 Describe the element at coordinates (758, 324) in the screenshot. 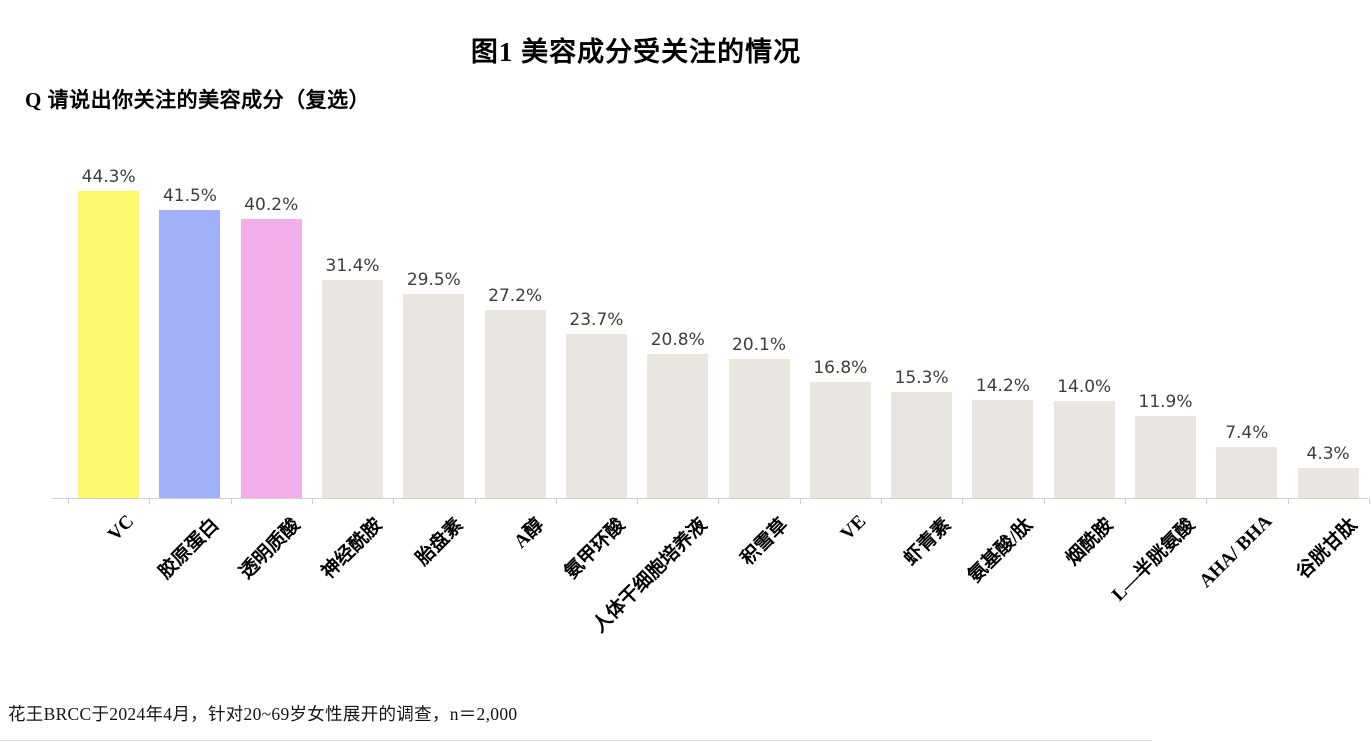

I see `bar-slot: 20.1%` at that location.